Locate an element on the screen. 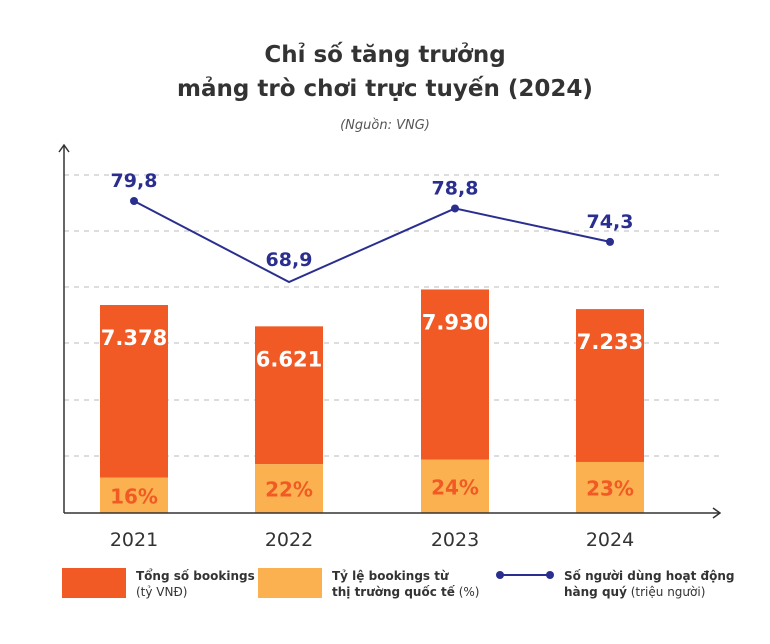 This screenshot has width=770, height=644. label-users-2024: 74,3 is located at coordinates (610, 222).